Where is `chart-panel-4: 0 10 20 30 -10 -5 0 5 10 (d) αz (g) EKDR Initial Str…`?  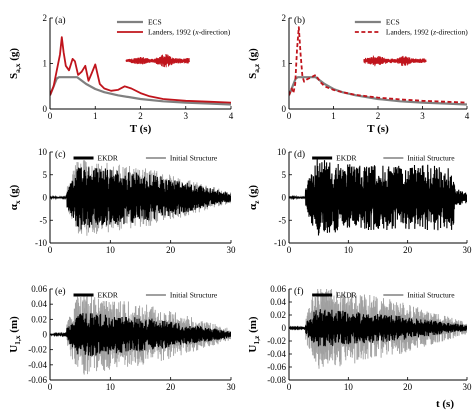
chart-panel-4: 0 10 20 30 -10 -5 0 5 10 (d) αz (g) EKDR Initial Str… is located at coordinates (360, 201).